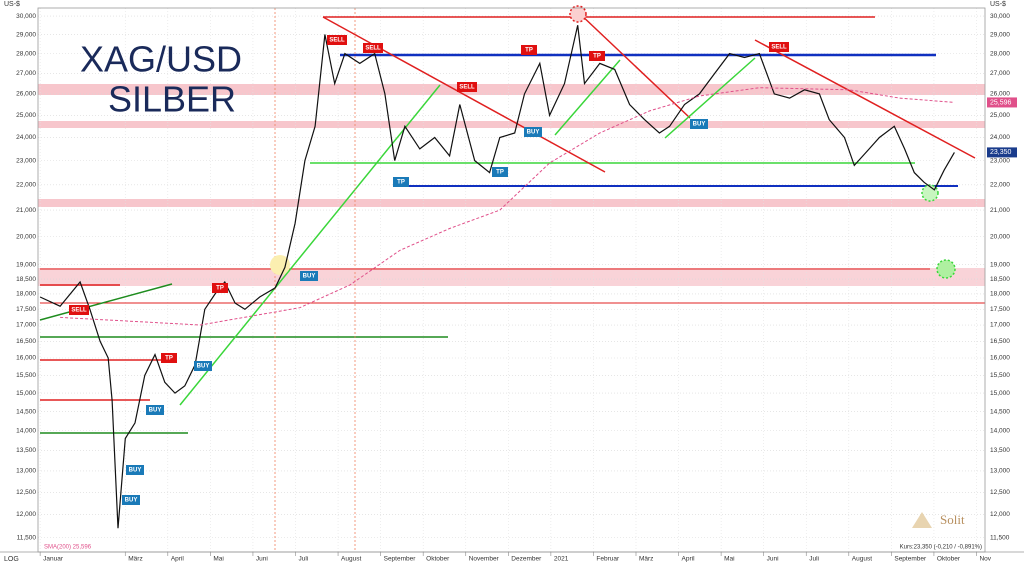 The image size is (1024, 564). What do you see at coordinates (1000, 264) in the screenshot?
I see `y-tick-label: 19,000` at bounding box center [1000, 264].